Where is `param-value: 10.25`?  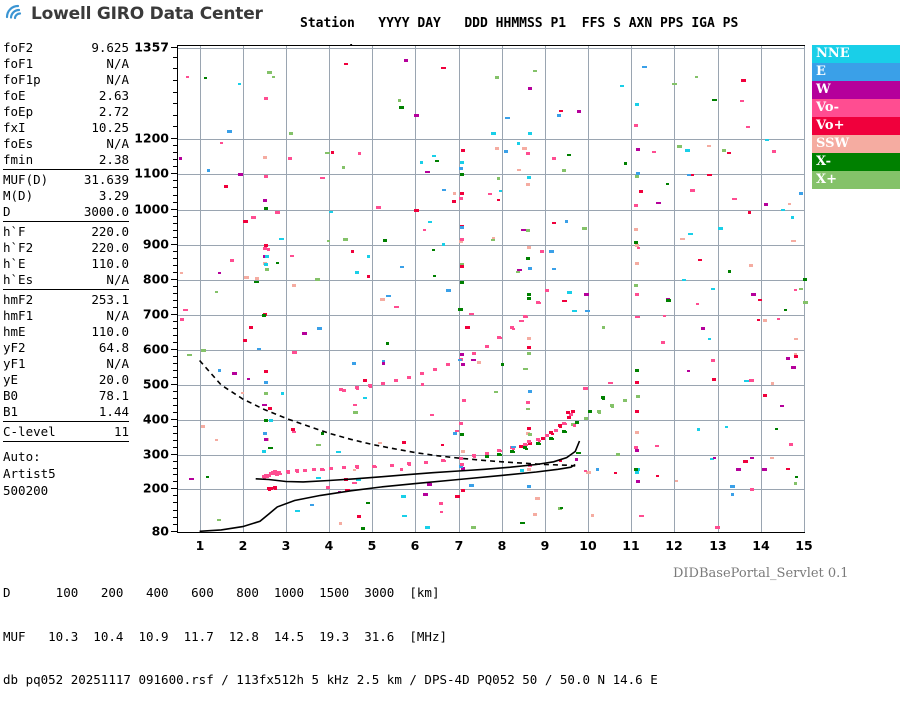
param-value: 10.25 is located at coordinates (110, 127).